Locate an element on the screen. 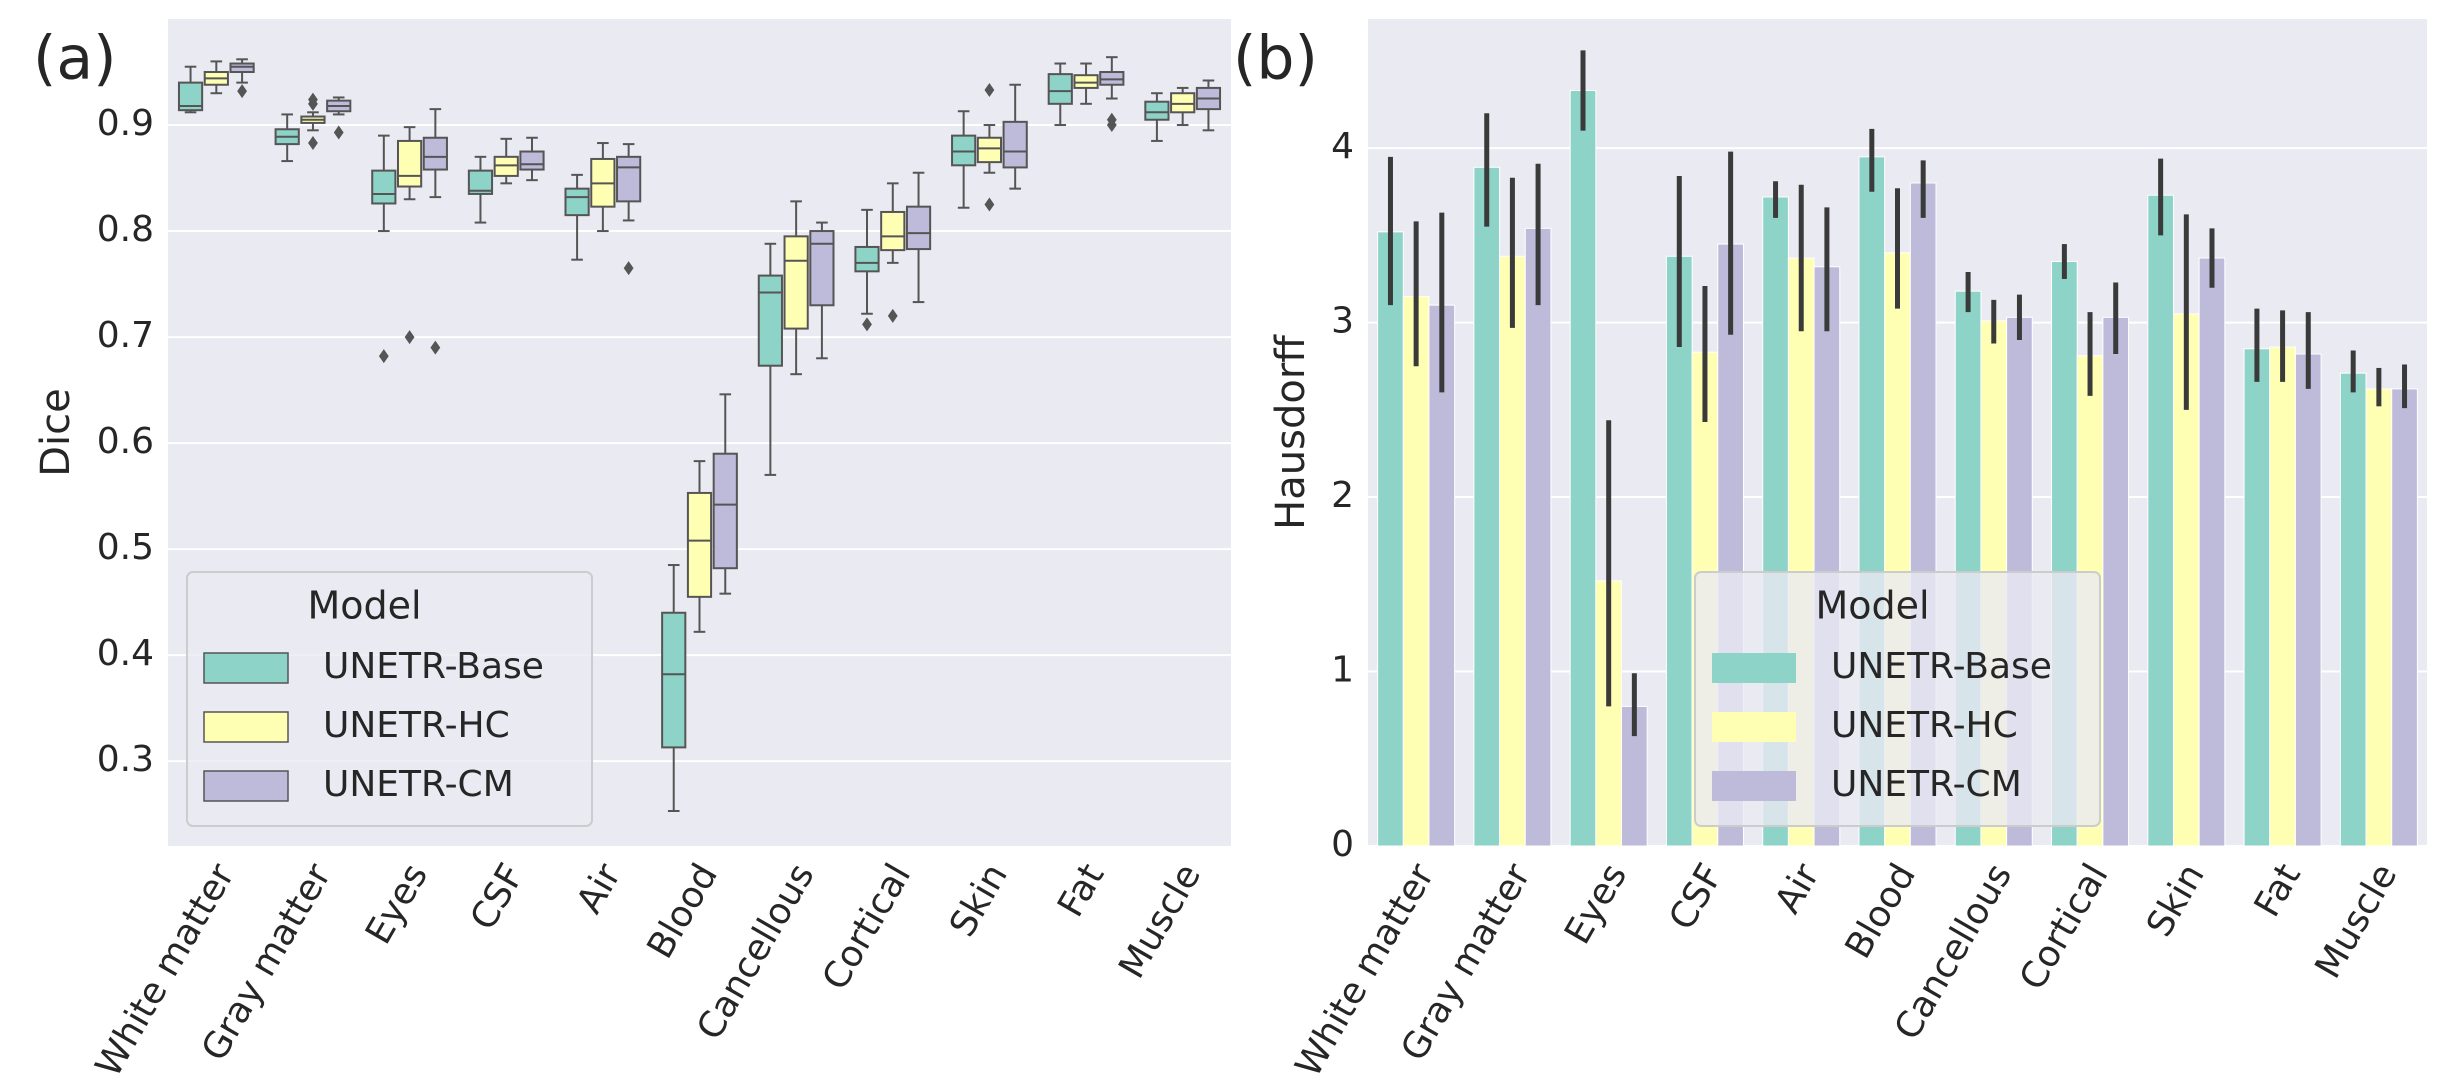 This screenshot has width=2443, height=1085. y-tick-label: 0.8 is located at coordinates (125, 229).